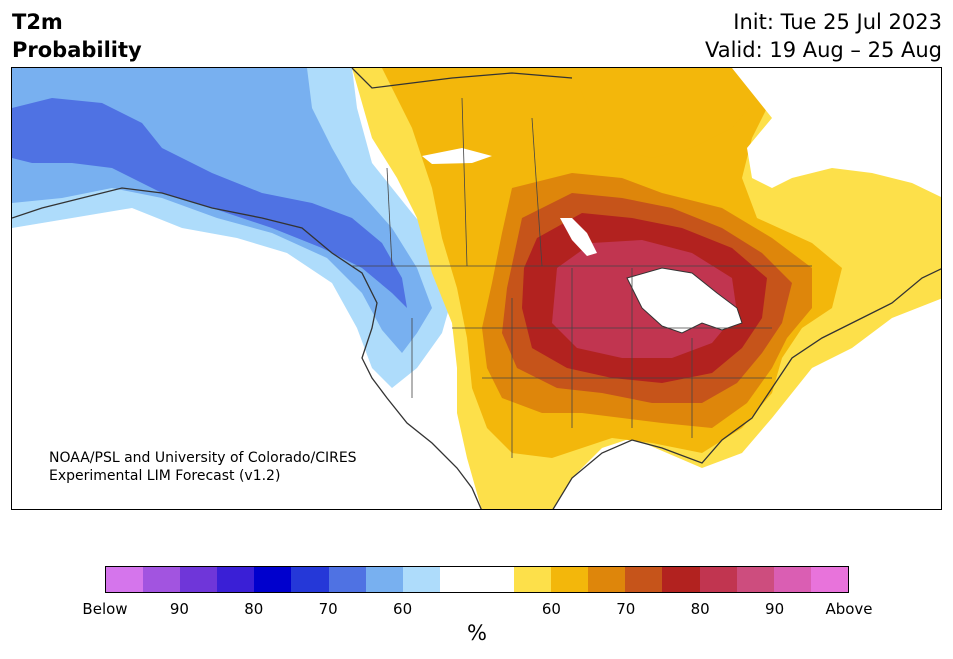 The image size is (953, 659). What do you see at coordinates (837, 22) in the screenshot?
I see `init-date: Init: Tue 25 Jul 2023` at bounding box center [837, 22].